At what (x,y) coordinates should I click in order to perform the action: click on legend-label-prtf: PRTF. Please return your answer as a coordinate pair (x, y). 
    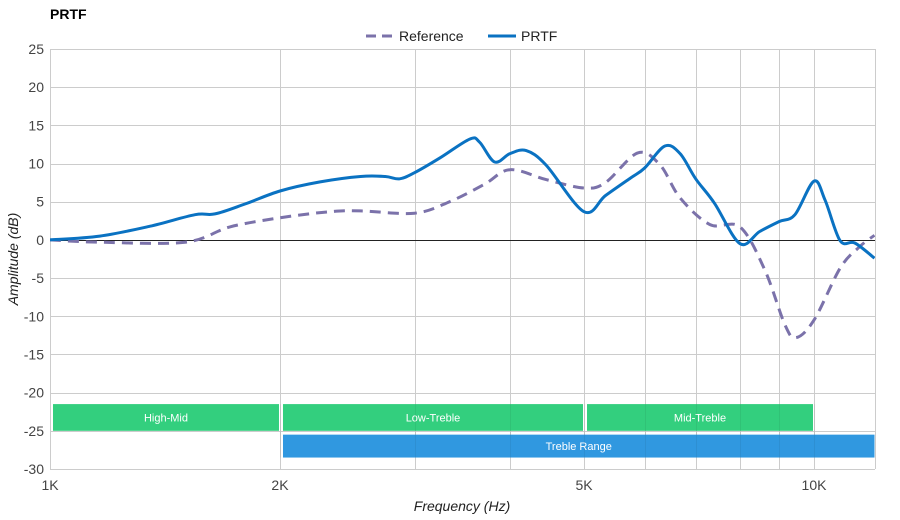
    Looking at the image, I should click on (539, 36).